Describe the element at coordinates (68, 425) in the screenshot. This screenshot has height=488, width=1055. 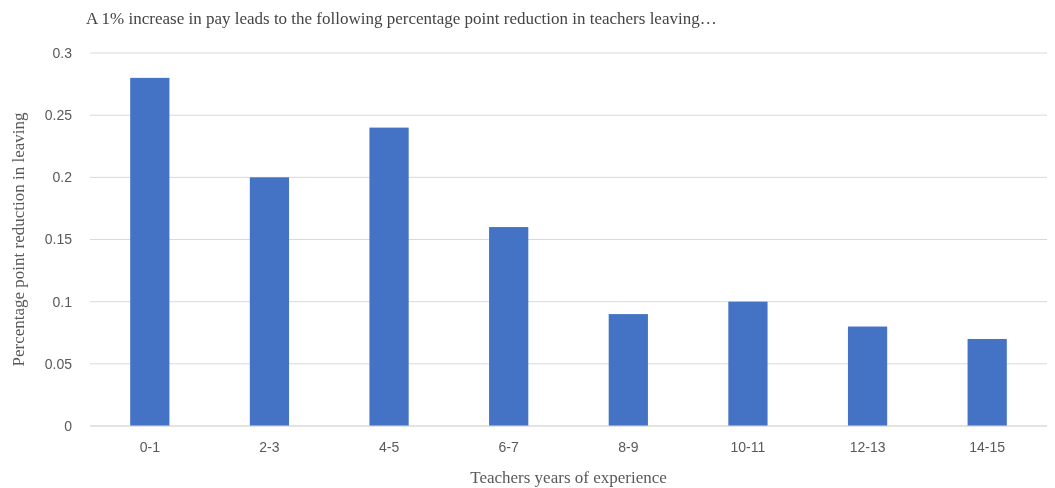
I see `y-tick-label: 0` at that location.